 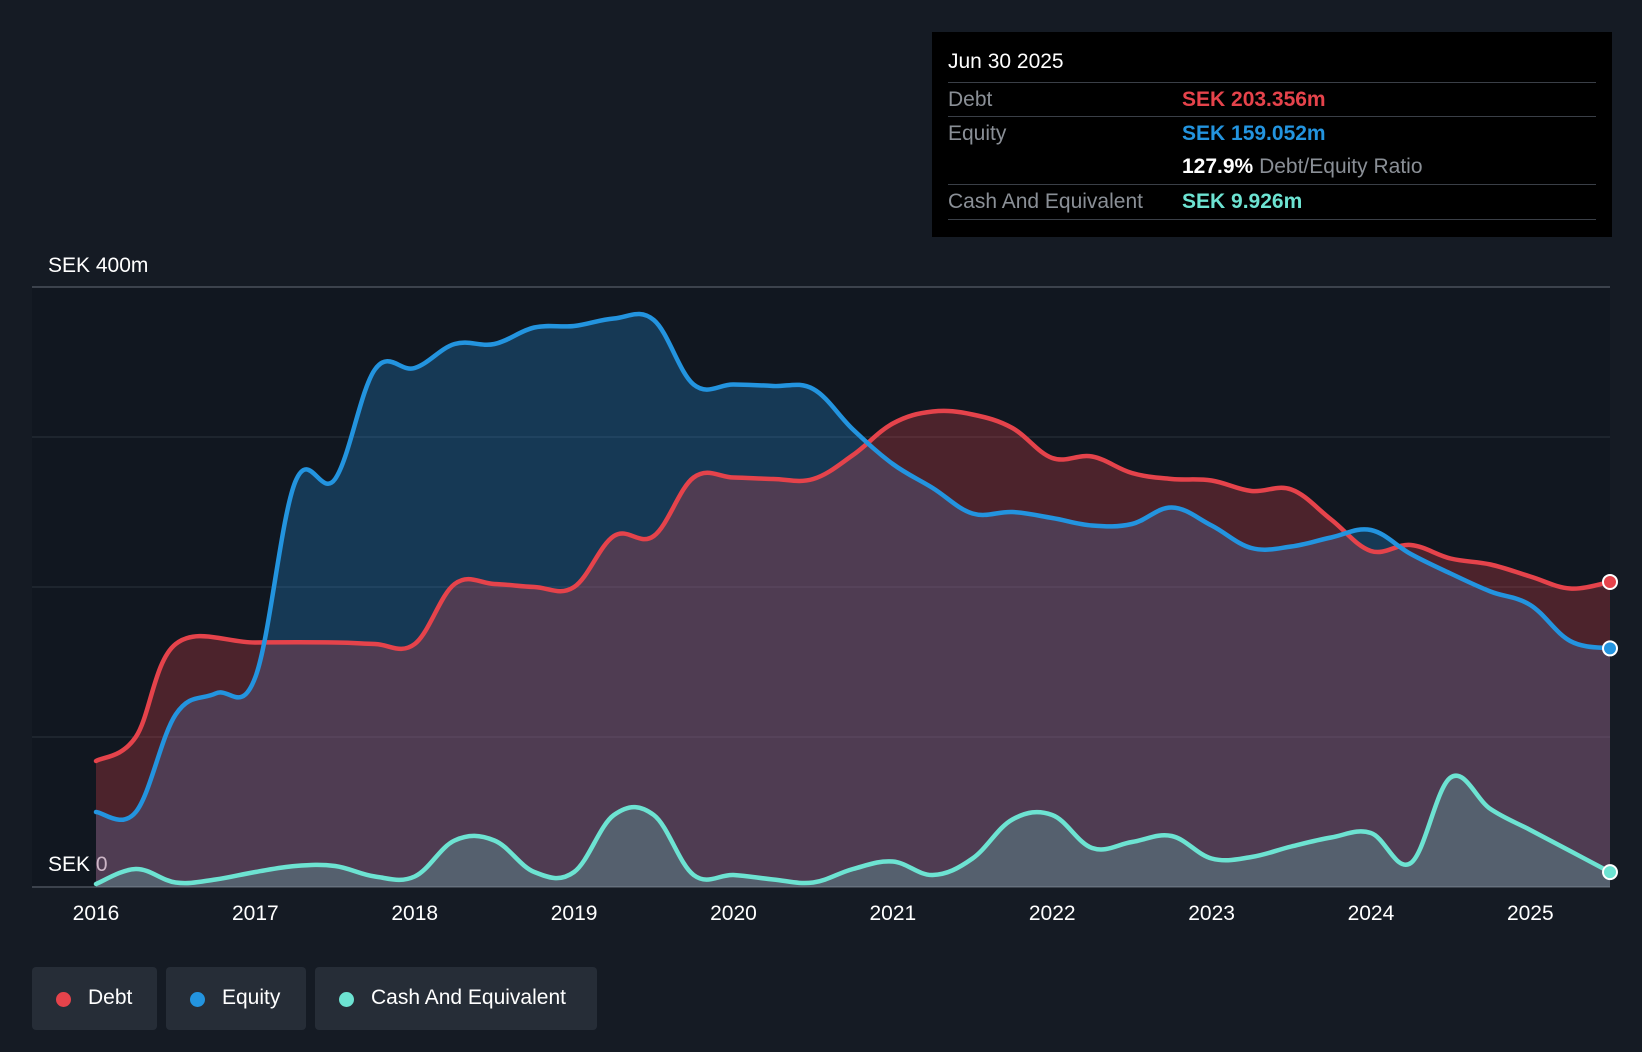 I want to click on cash-dot-icon, so click(x=346, y=999).